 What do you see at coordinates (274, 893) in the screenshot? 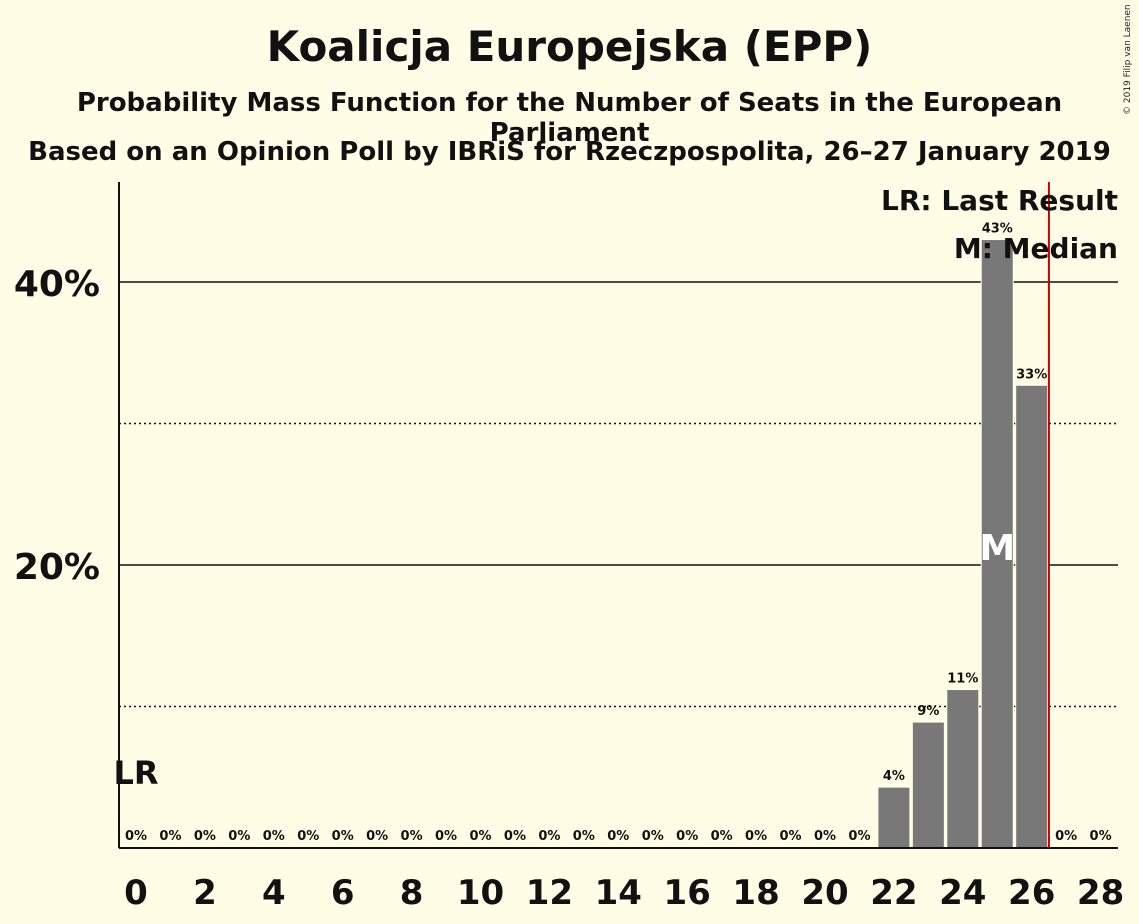
I see `x-tick-label: 4` at bounding box center [274, 893].